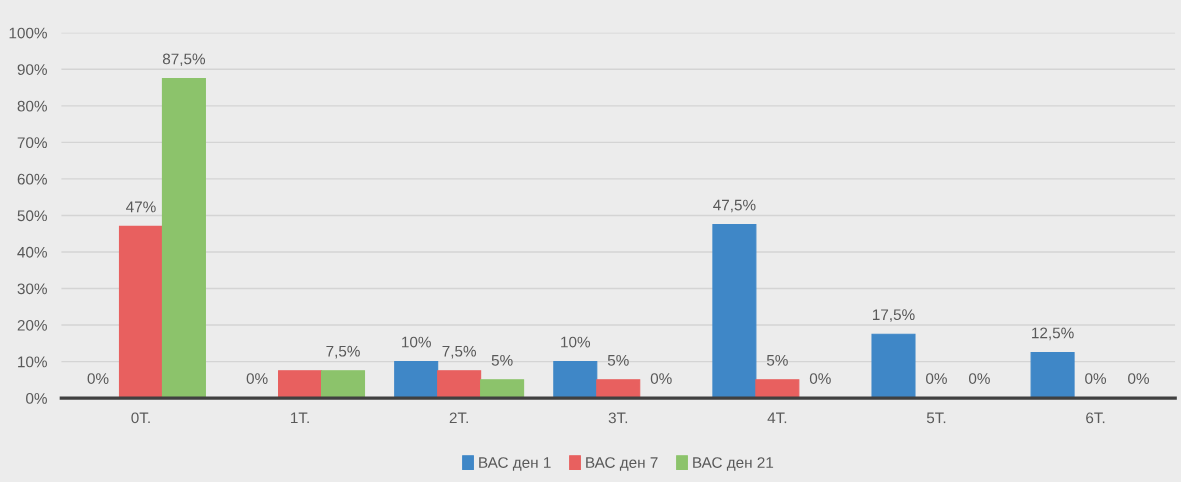 This screenshot has height=482, width=1181. Describe the element at coordinates (515, 464) in the screenshot. I see `legend-label: ВАС ден 1` at that location.